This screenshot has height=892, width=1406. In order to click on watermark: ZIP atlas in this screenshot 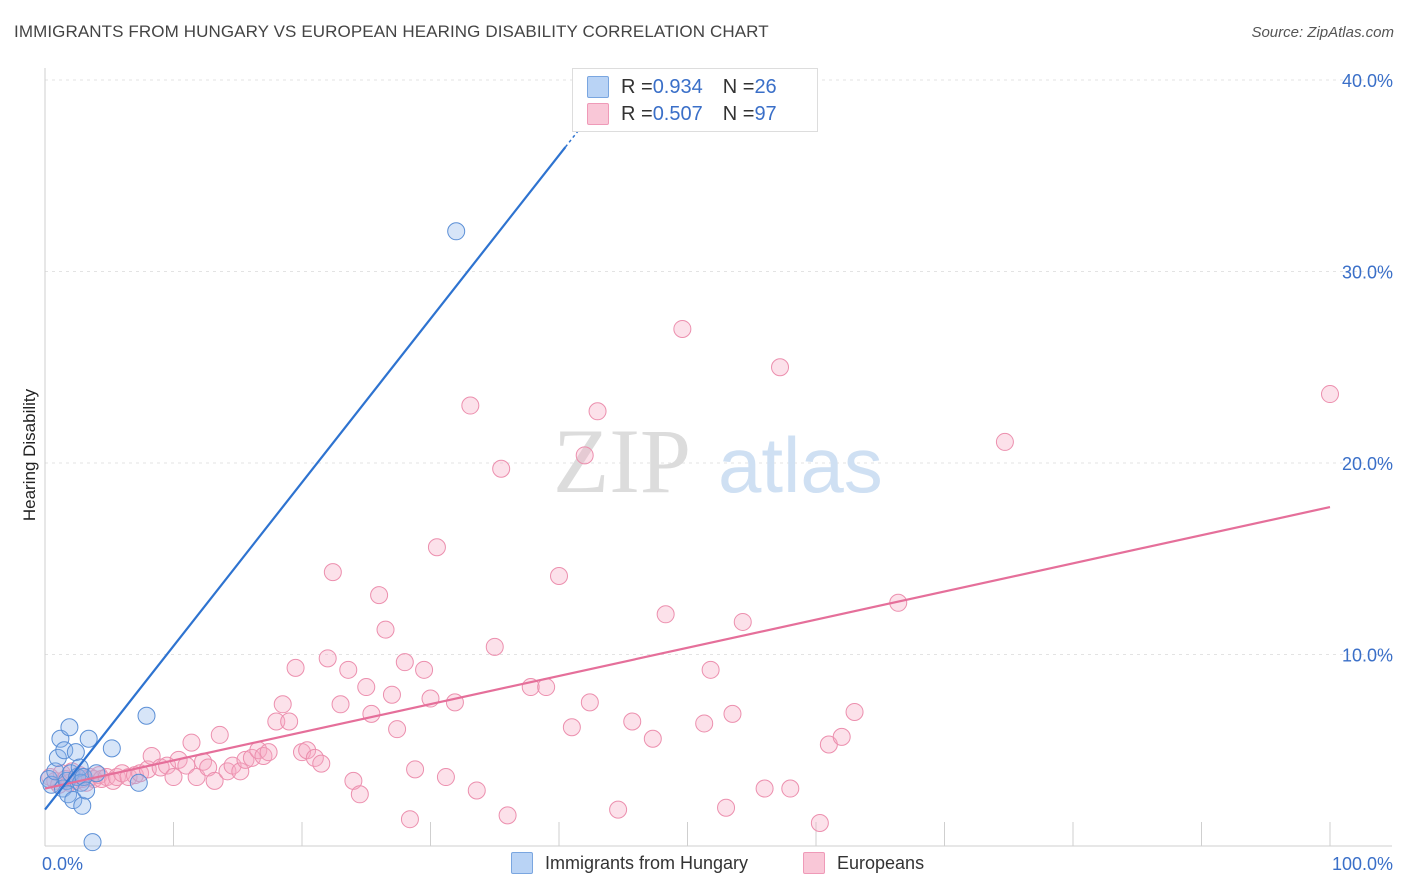, I will do `click(718, 461)`.